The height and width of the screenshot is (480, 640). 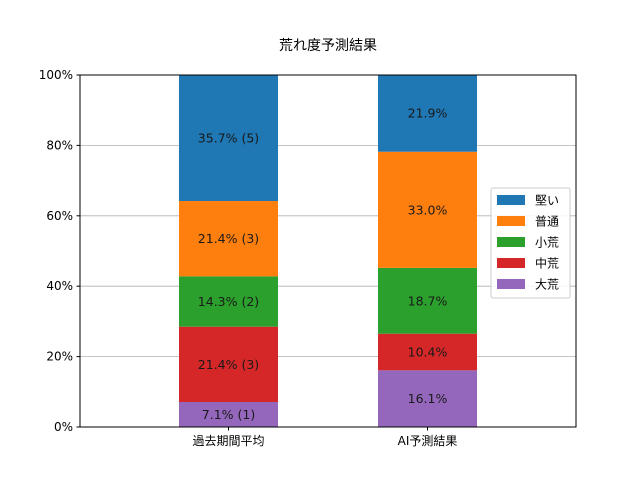 I want to click on legend-box, so click(x=530, y=243).